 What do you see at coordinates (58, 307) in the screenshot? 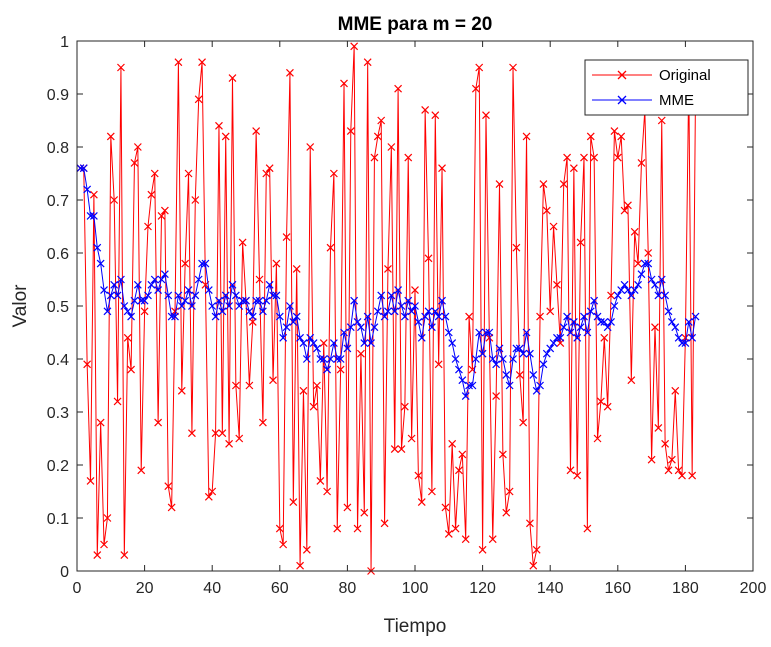
I see `y-tick-label: 0.5` at bounding box center [58, 307].